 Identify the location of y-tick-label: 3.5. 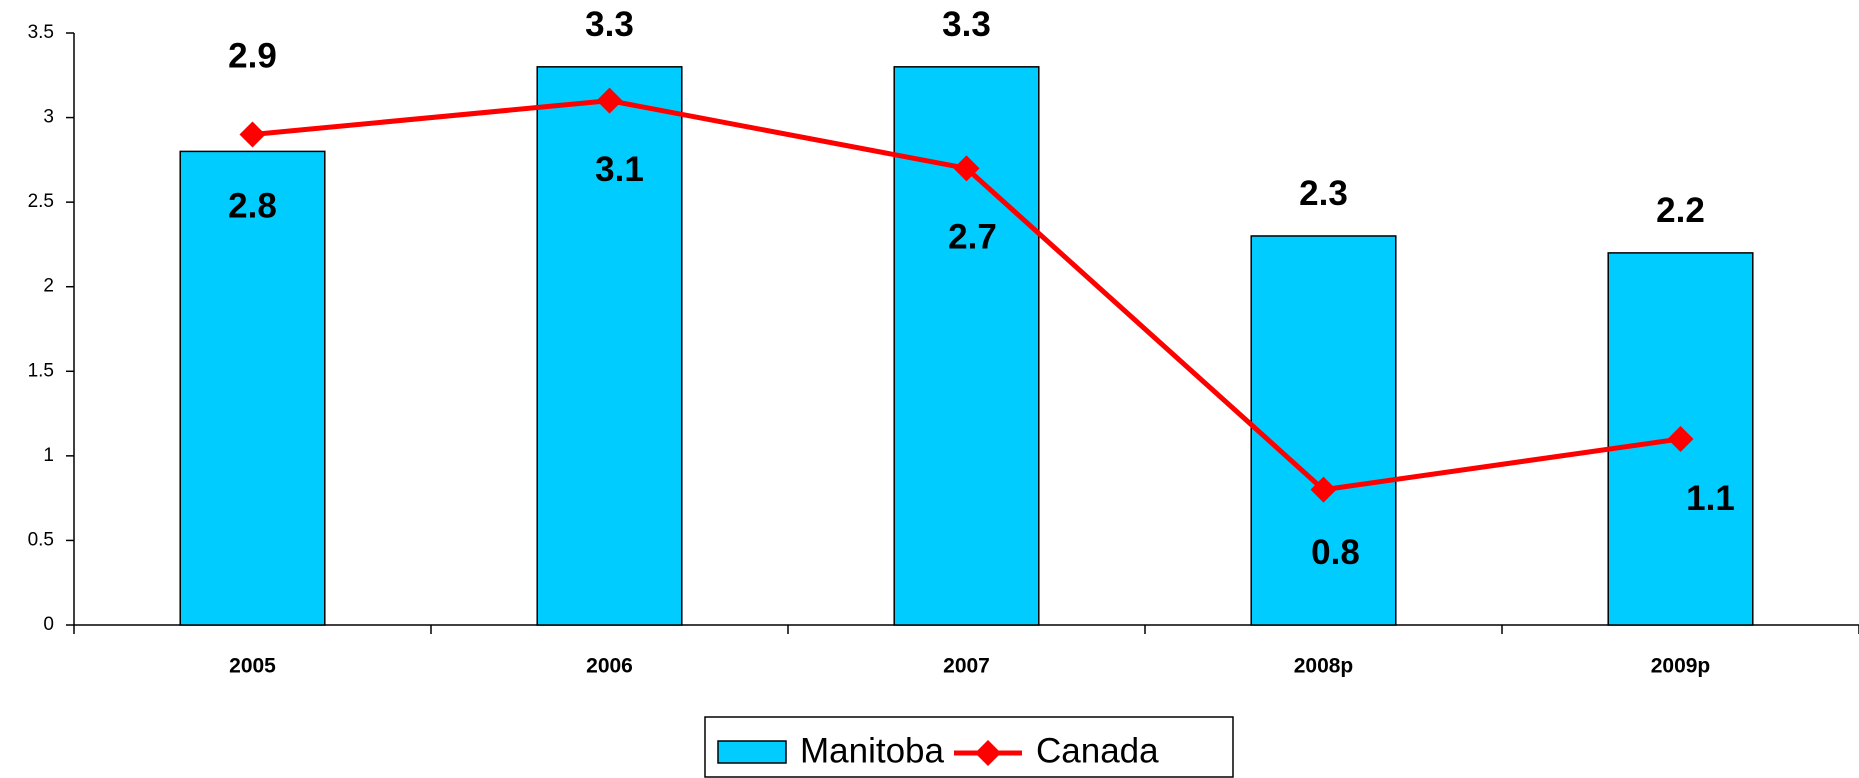
(41, 32).